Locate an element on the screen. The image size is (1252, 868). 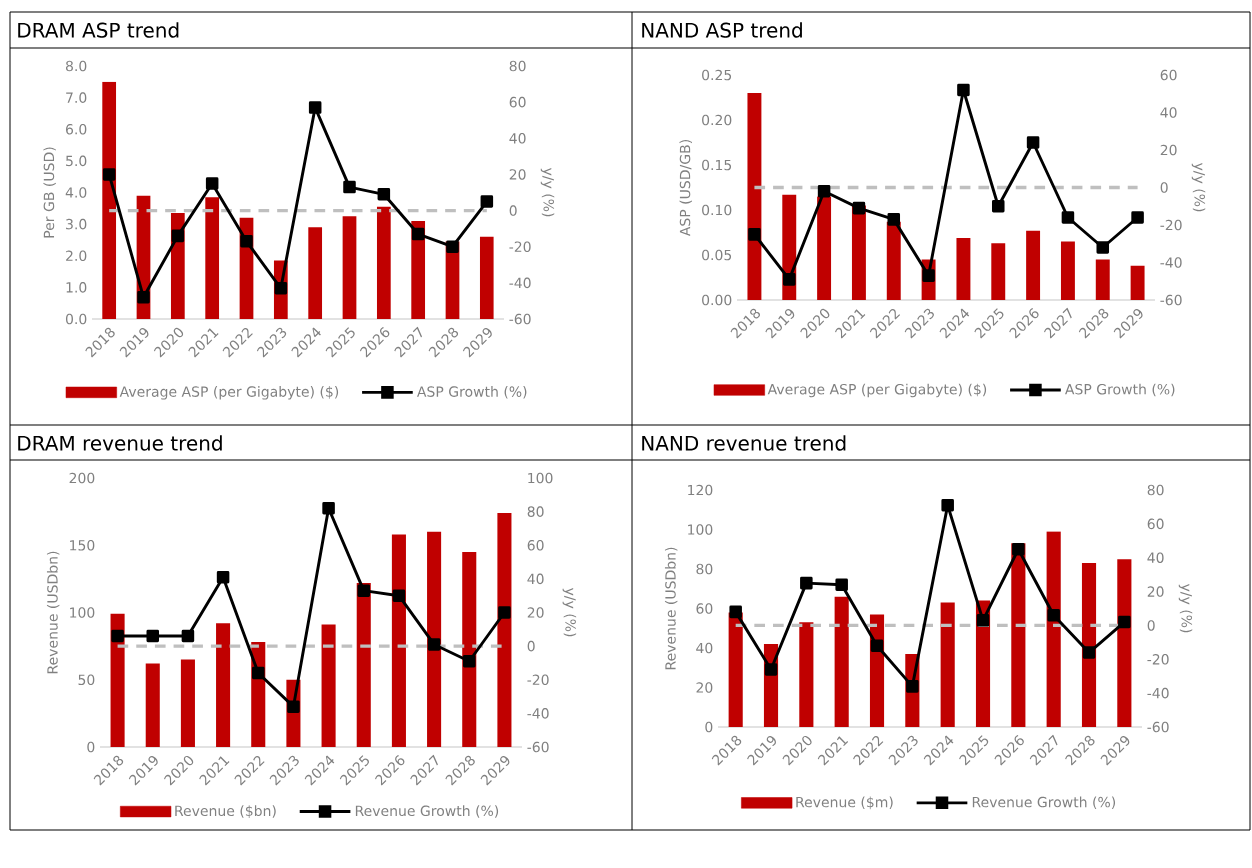
y-axis-title: Revenue (USDbn) is located at coordinates (671, 608).